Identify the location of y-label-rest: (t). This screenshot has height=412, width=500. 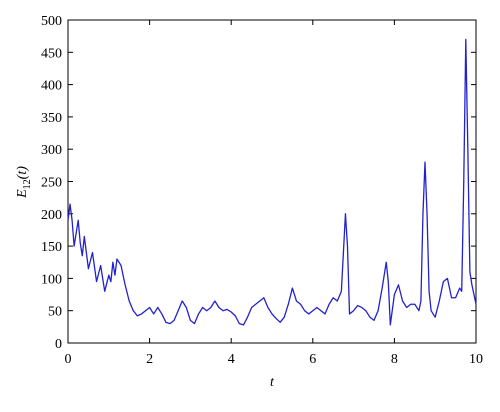
(22, 173).